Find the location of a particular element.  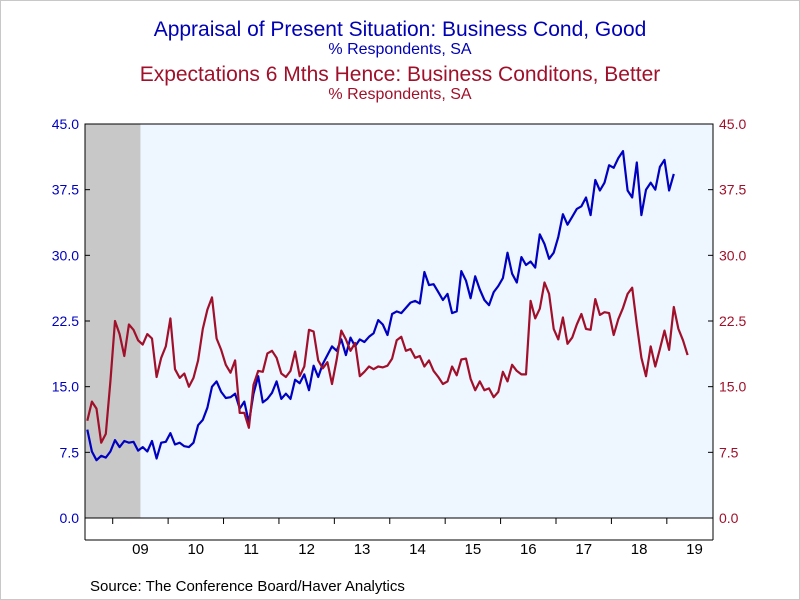

y-tick-label-right: 7.5 is located at coordinates (729, 452).